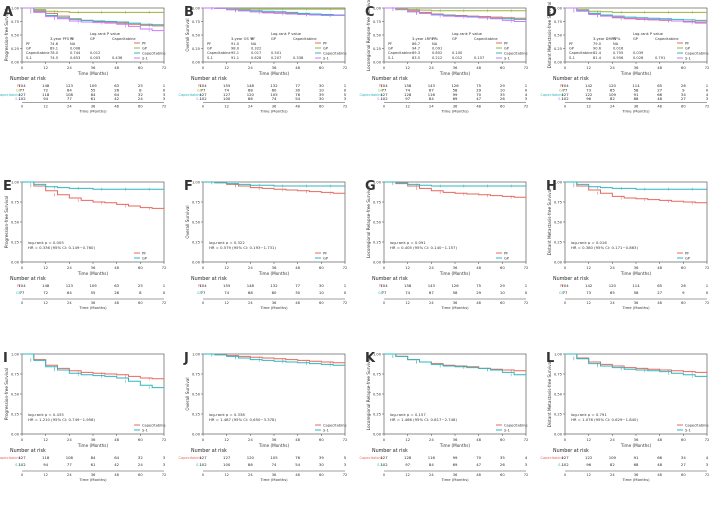 This screenshot has height=516, width=718. Describe the element at coordinates (589, 242) in the screenshot. I see `stats-text: log-rank p = 0.016` at that location.